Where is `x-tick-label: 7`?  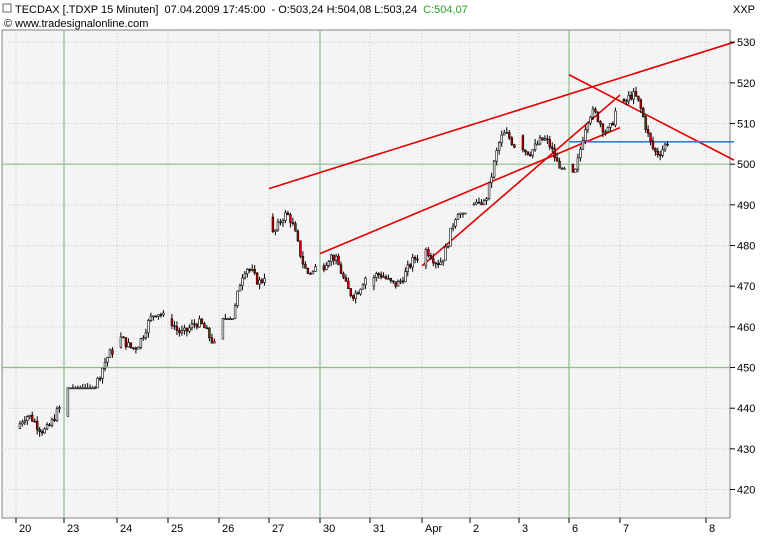
x-tick-label: 7 is located at coordinates (626, 529).